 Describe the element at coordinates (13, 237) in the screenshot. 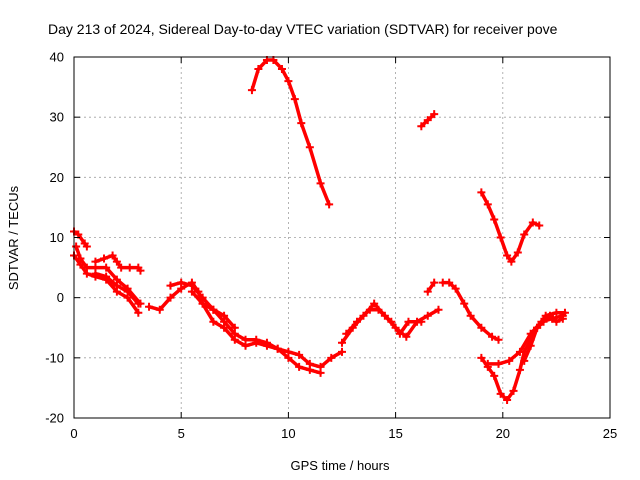

I see `y-axis-label: SDTVAR / TECUs` at that location.